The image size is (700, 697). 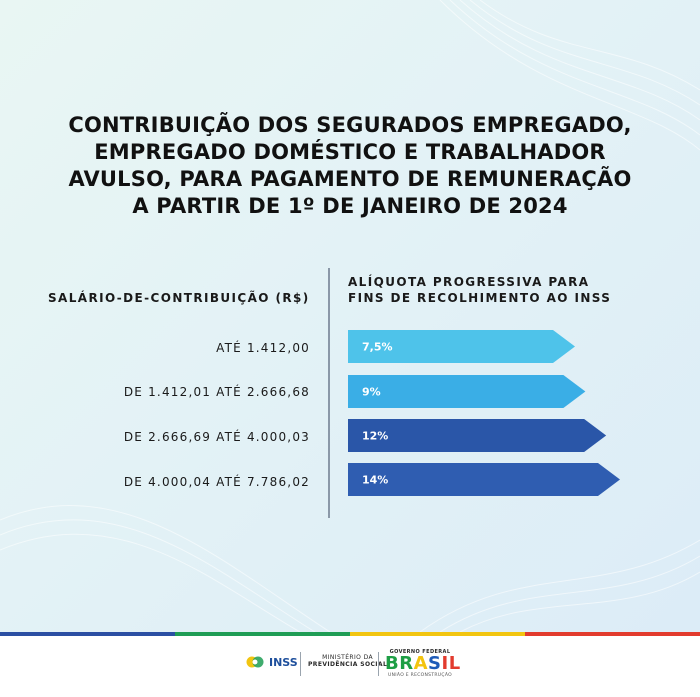 What do you see at coordinates (216, 482) in the screenshot?
I see `salary-range-4: DE 4.000,04 ATÉ 7.786,02` at bounding box center [216, 482].